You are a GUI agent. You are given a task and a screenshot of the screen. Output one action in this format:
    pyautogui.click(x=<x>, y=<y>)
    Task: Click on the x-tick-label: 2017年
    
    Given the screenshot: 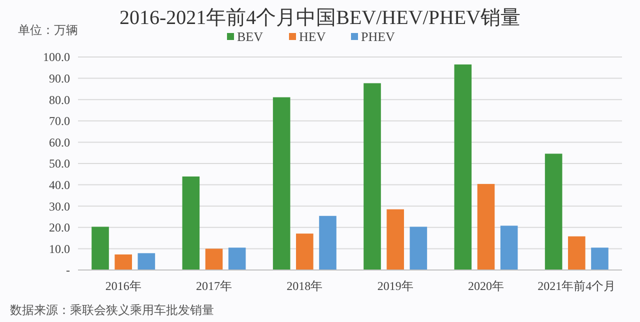 What is the action you would take?
    pyautogui.click(x=214, y=286)
    